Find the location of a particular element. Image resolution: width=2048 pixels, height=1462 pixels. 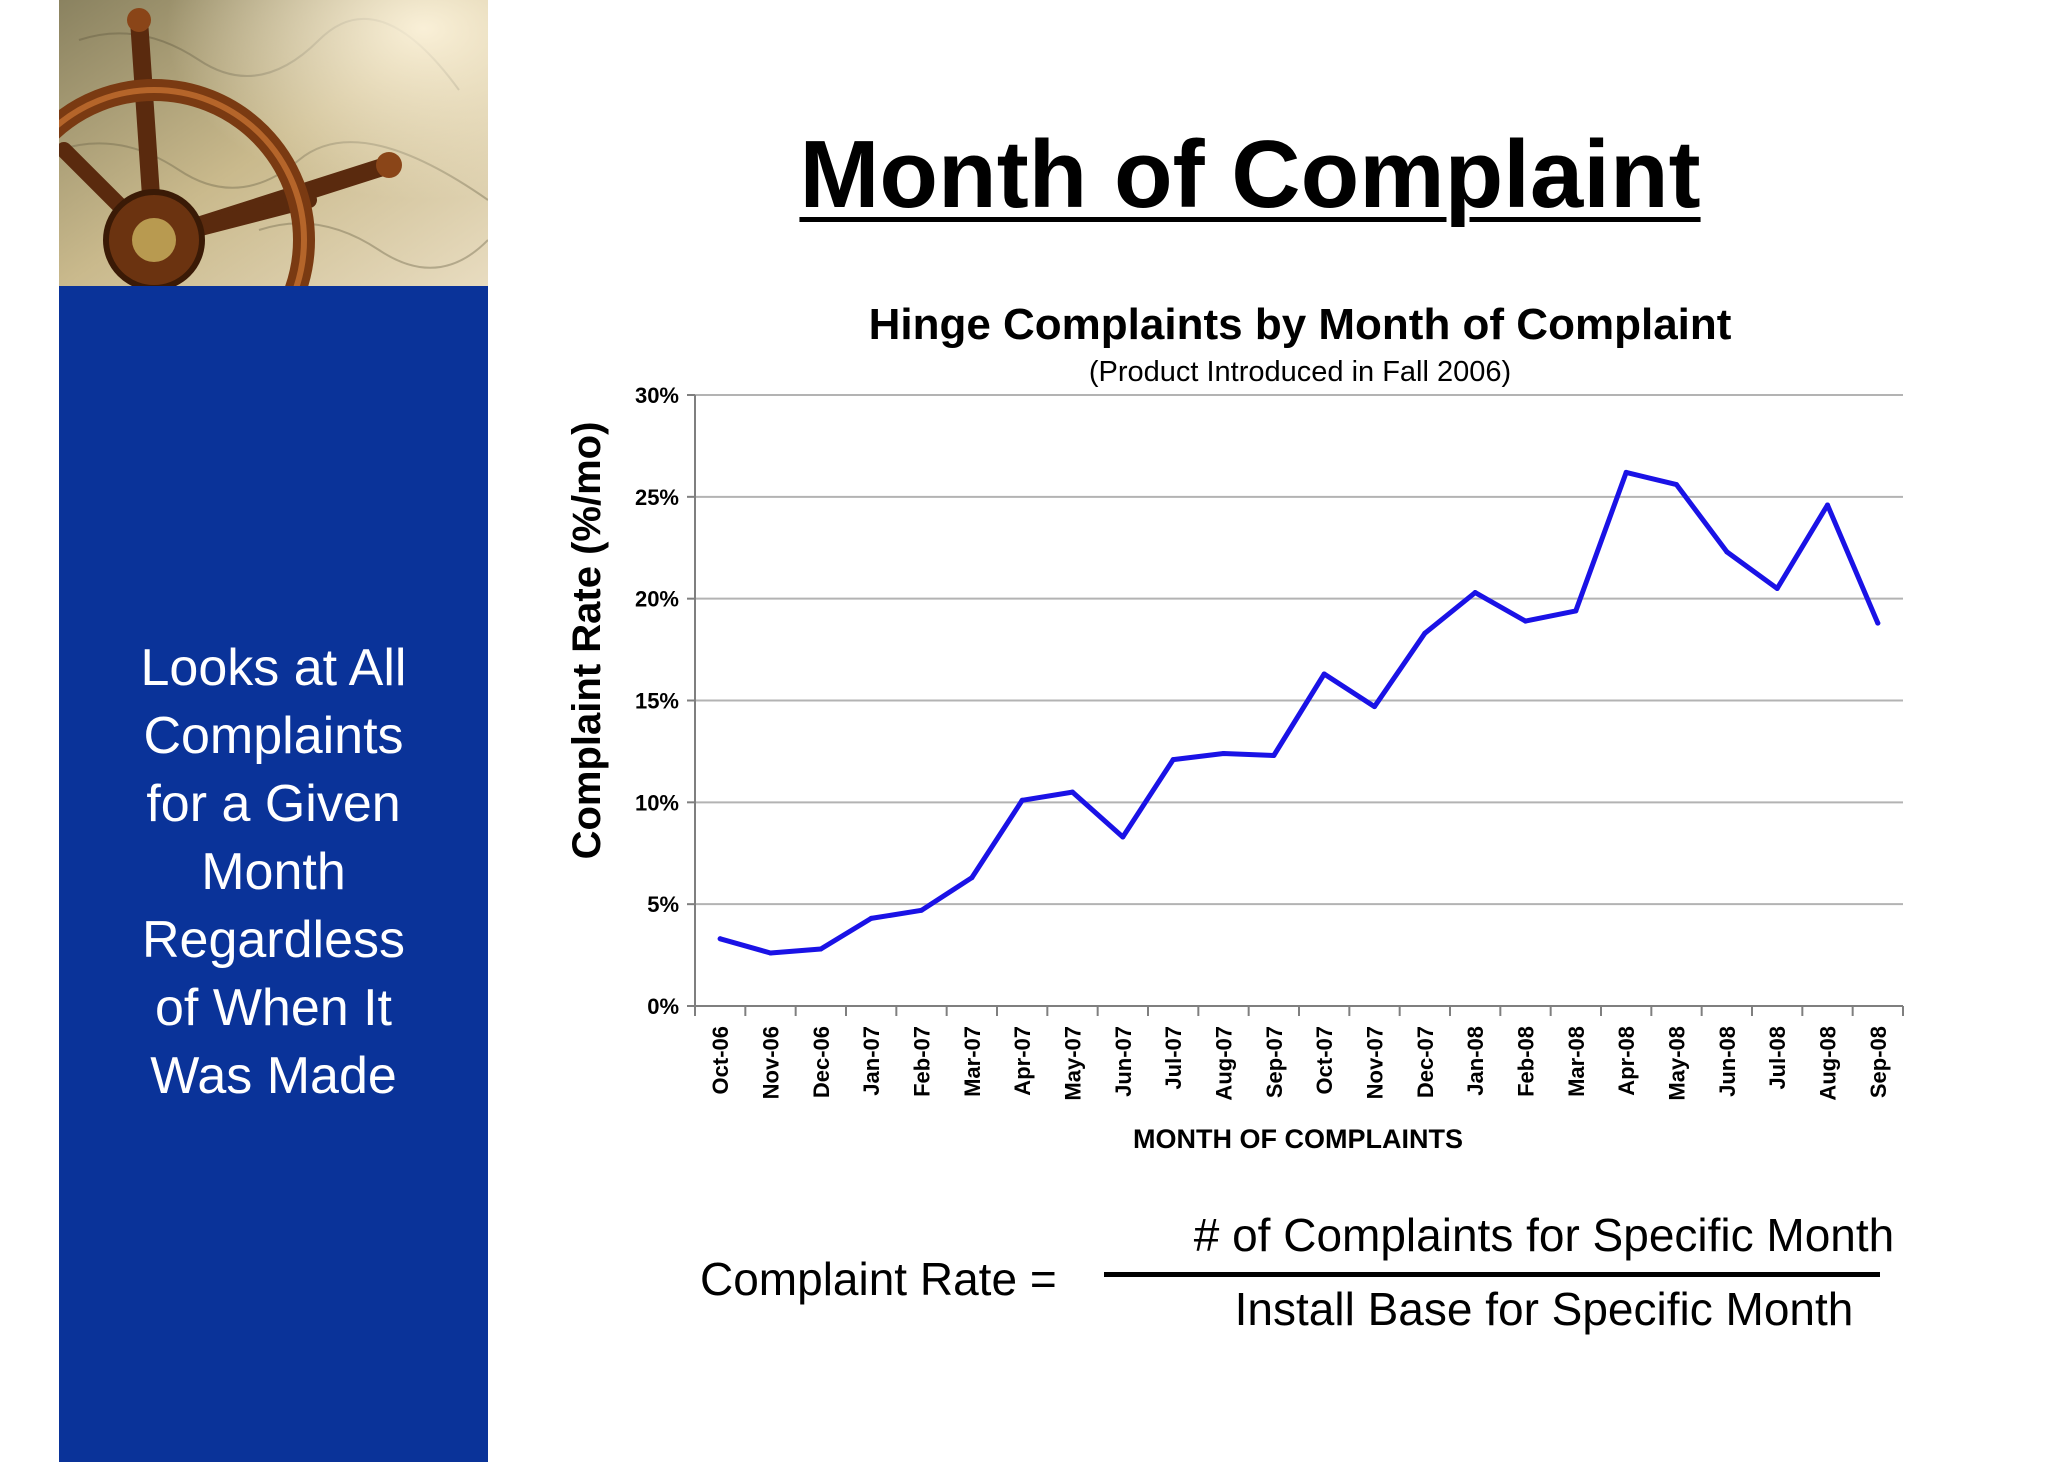

x-tick-label: Nov-06 is located at coordinates (771, 1062).